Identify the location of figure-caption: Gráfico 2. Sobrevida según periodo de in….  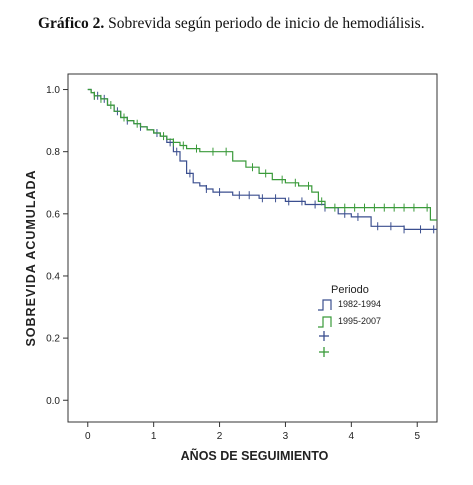
(231, 24).